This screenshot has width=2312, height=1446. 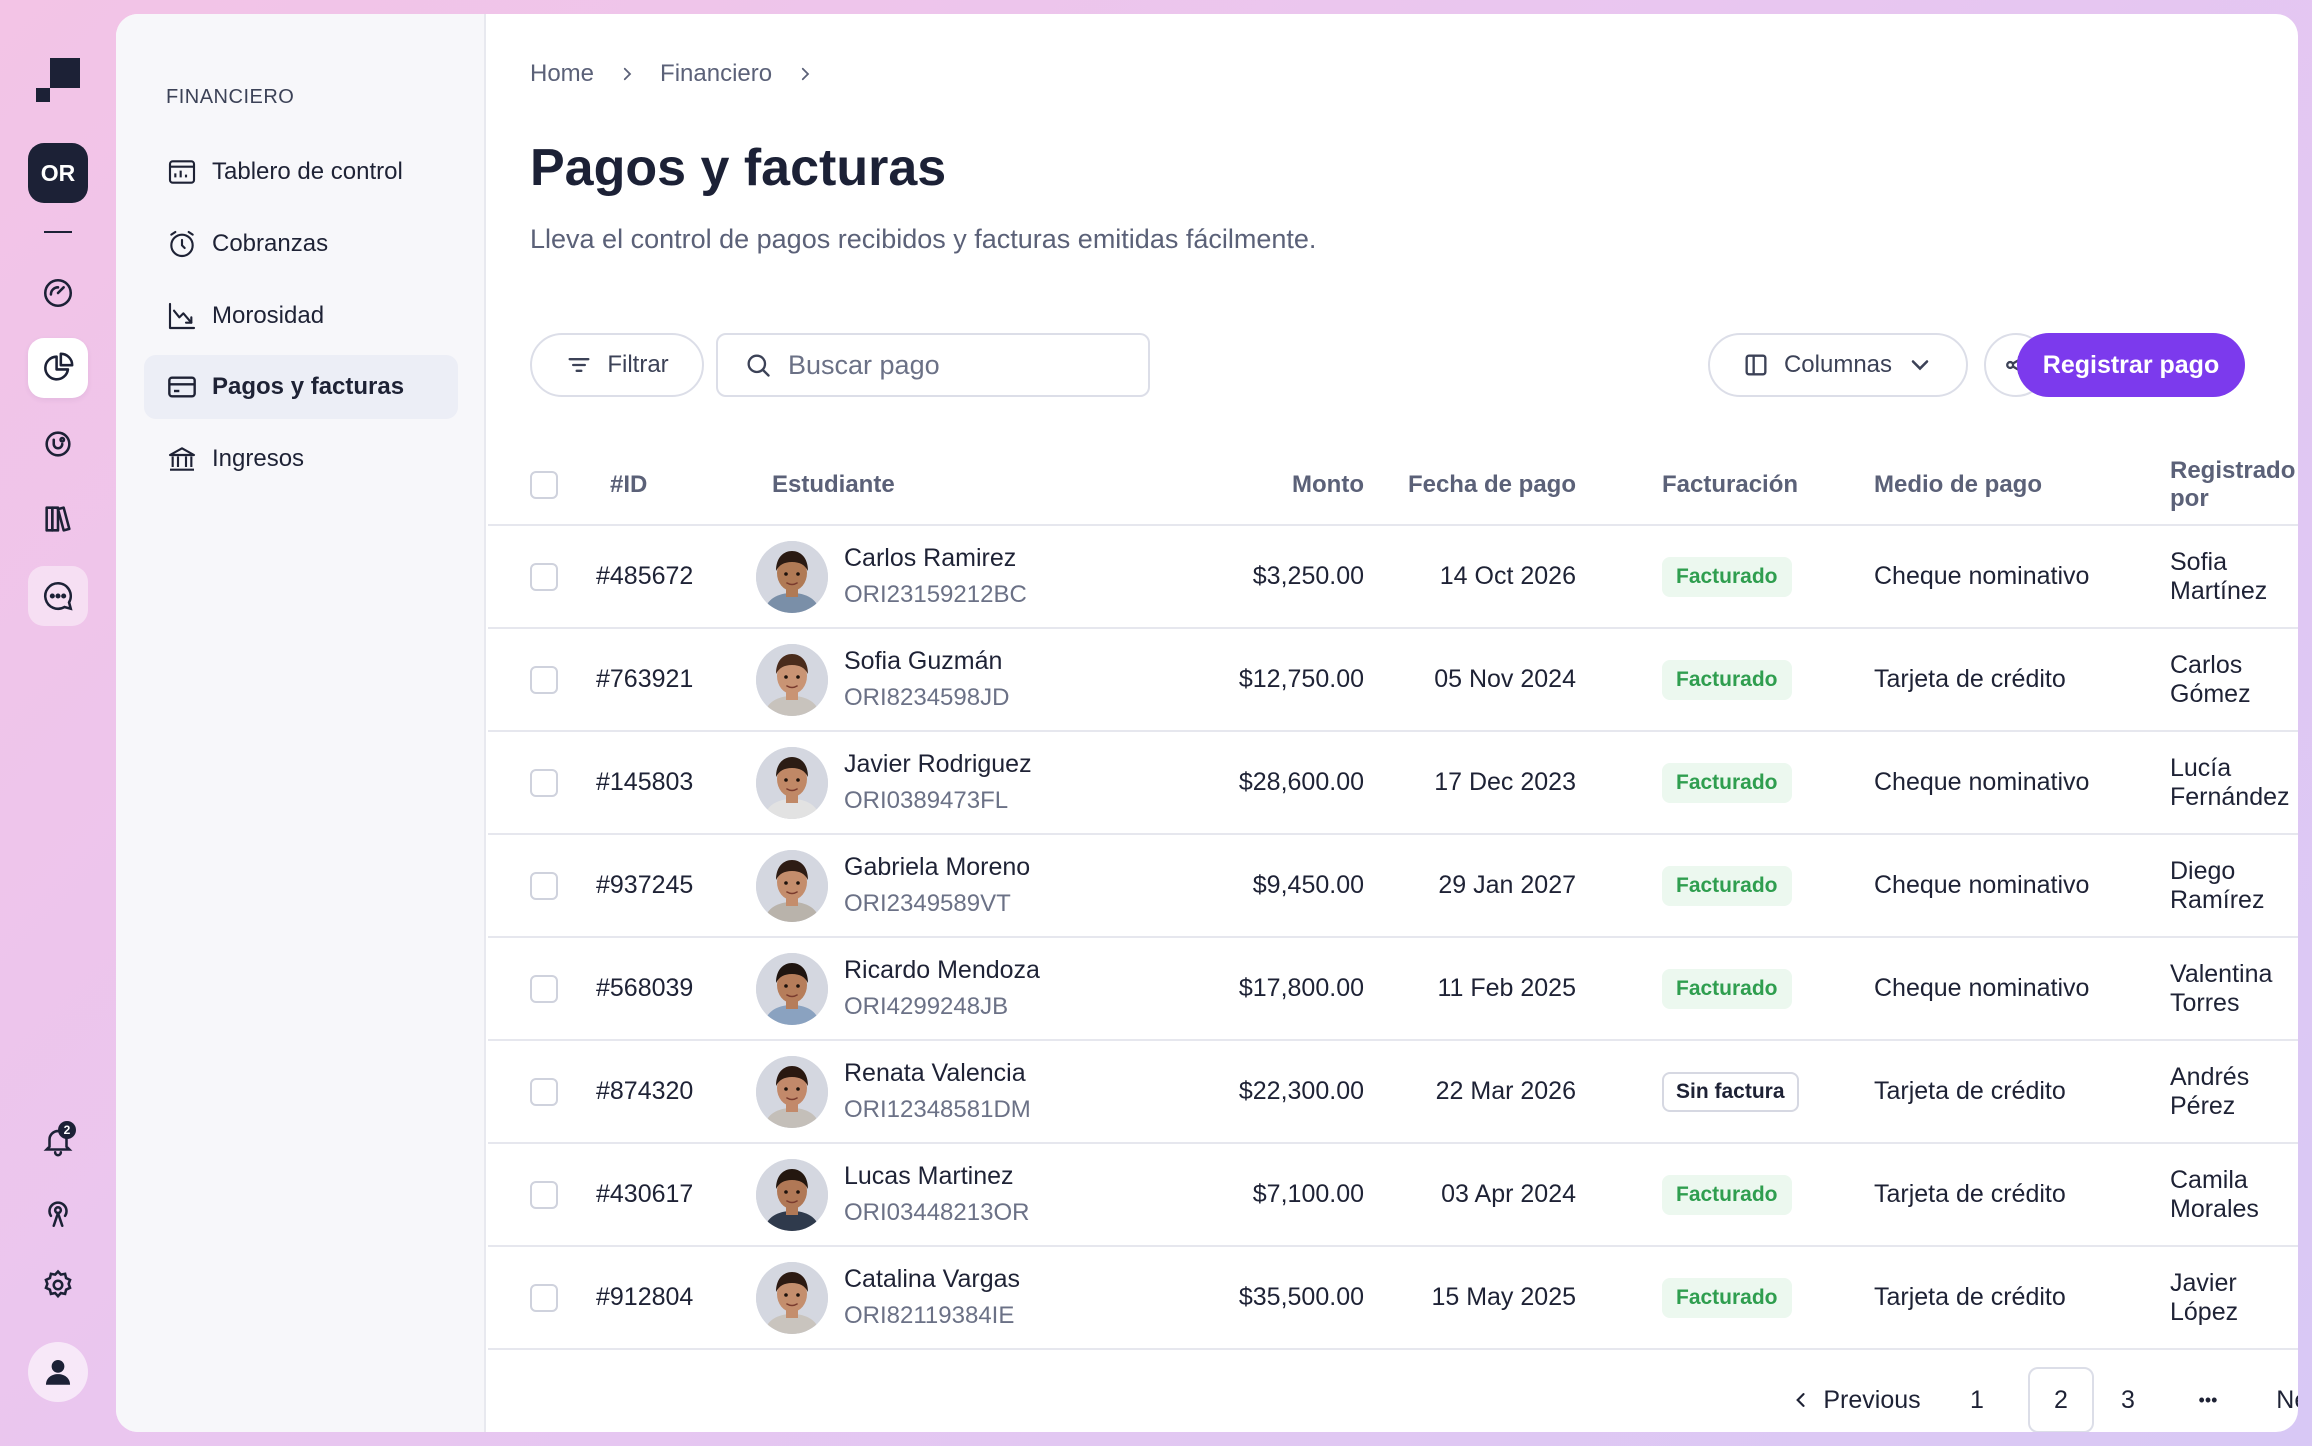 What do you see at coordinates (942, 970) in the screenshot?
I see `student-name: Ricardo Mendoza` at bounding box center [942, 970].